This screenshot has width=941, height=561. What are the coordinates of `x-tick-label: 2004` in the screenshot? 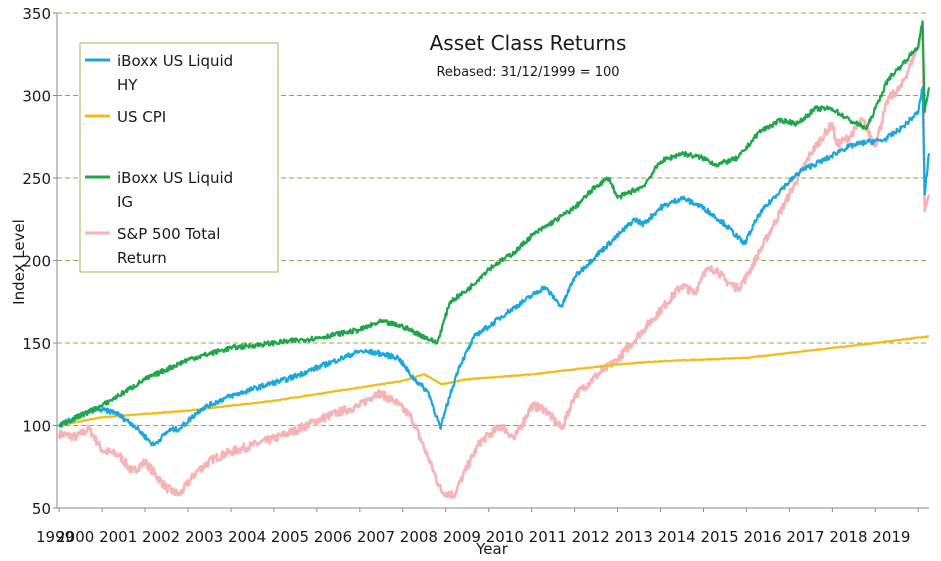 It's located at (247, 537).